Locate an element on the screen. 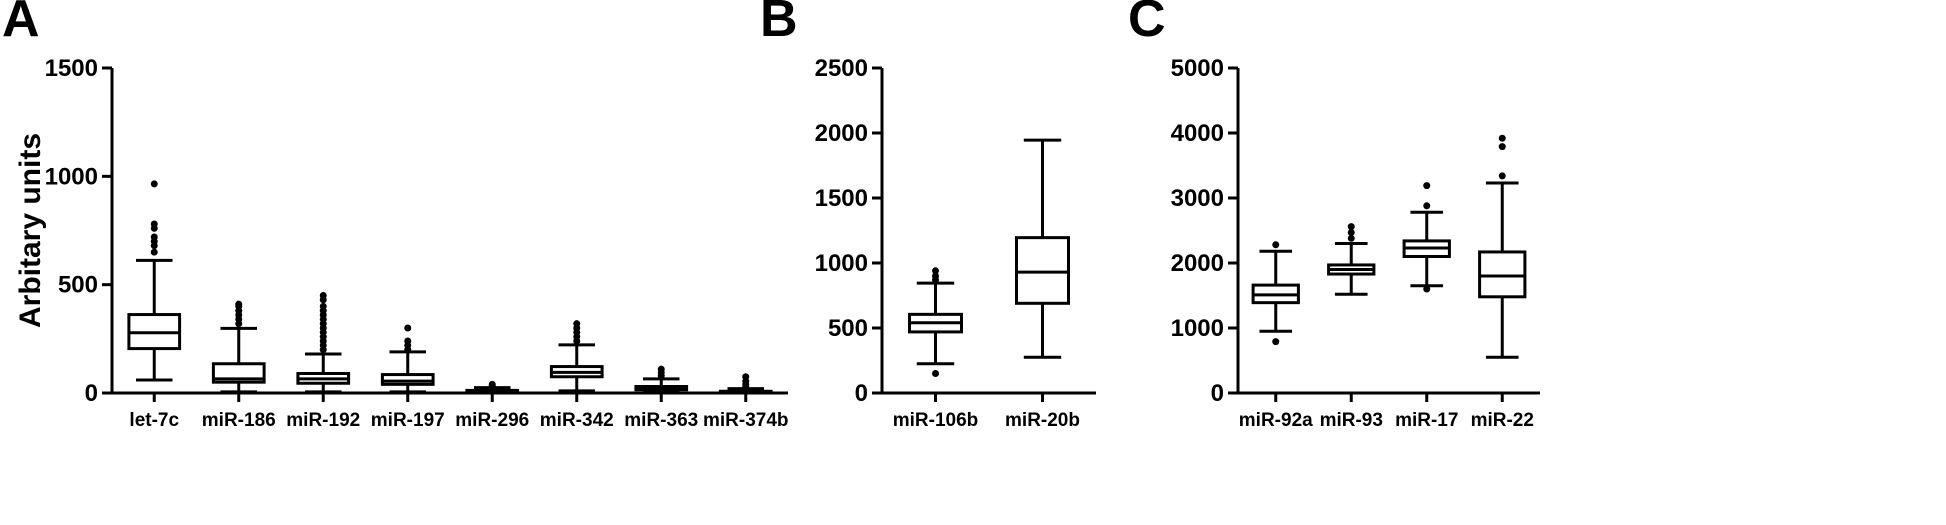 The height and width of the screenshot is (525, 1946). x-tick-label: miR-20b is located at coordinates (1042, 420).